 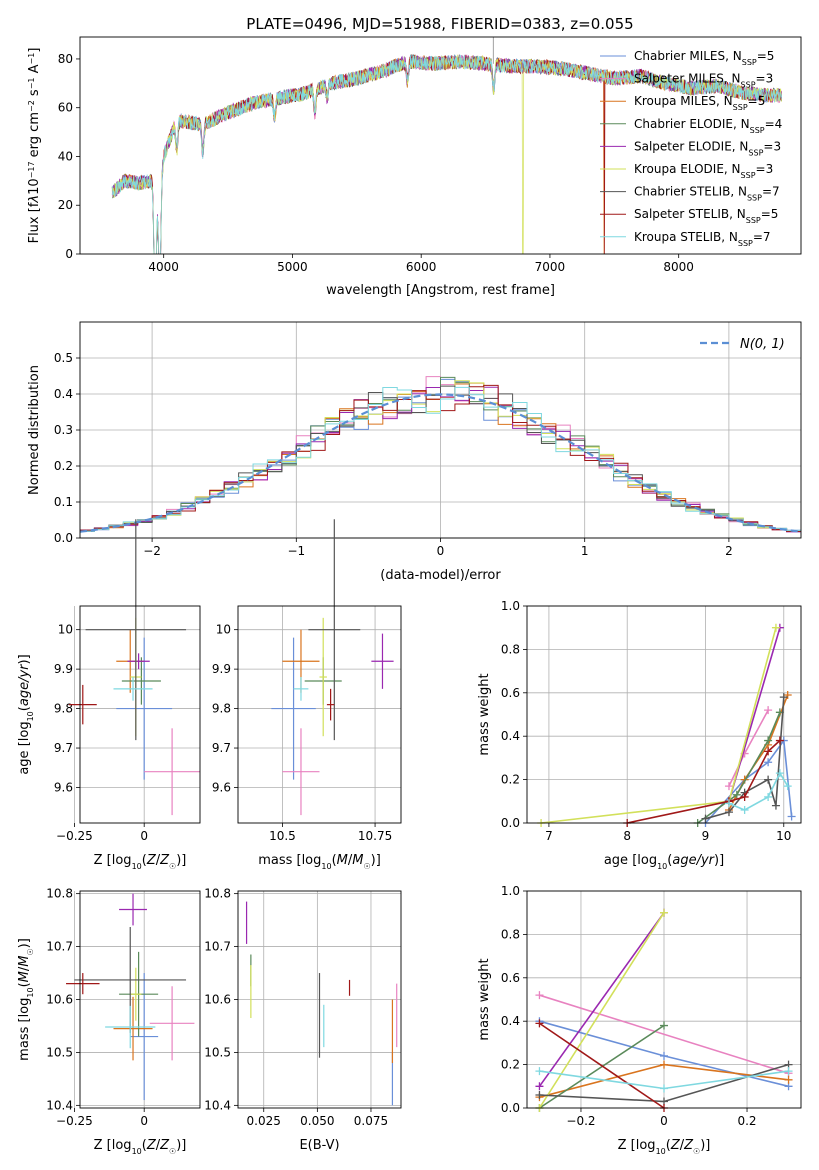 What do you see at coordinates (59, 1105) in the screenshot?
I see `y-tick-label: 10.4` at bounding box center [59, 1105].